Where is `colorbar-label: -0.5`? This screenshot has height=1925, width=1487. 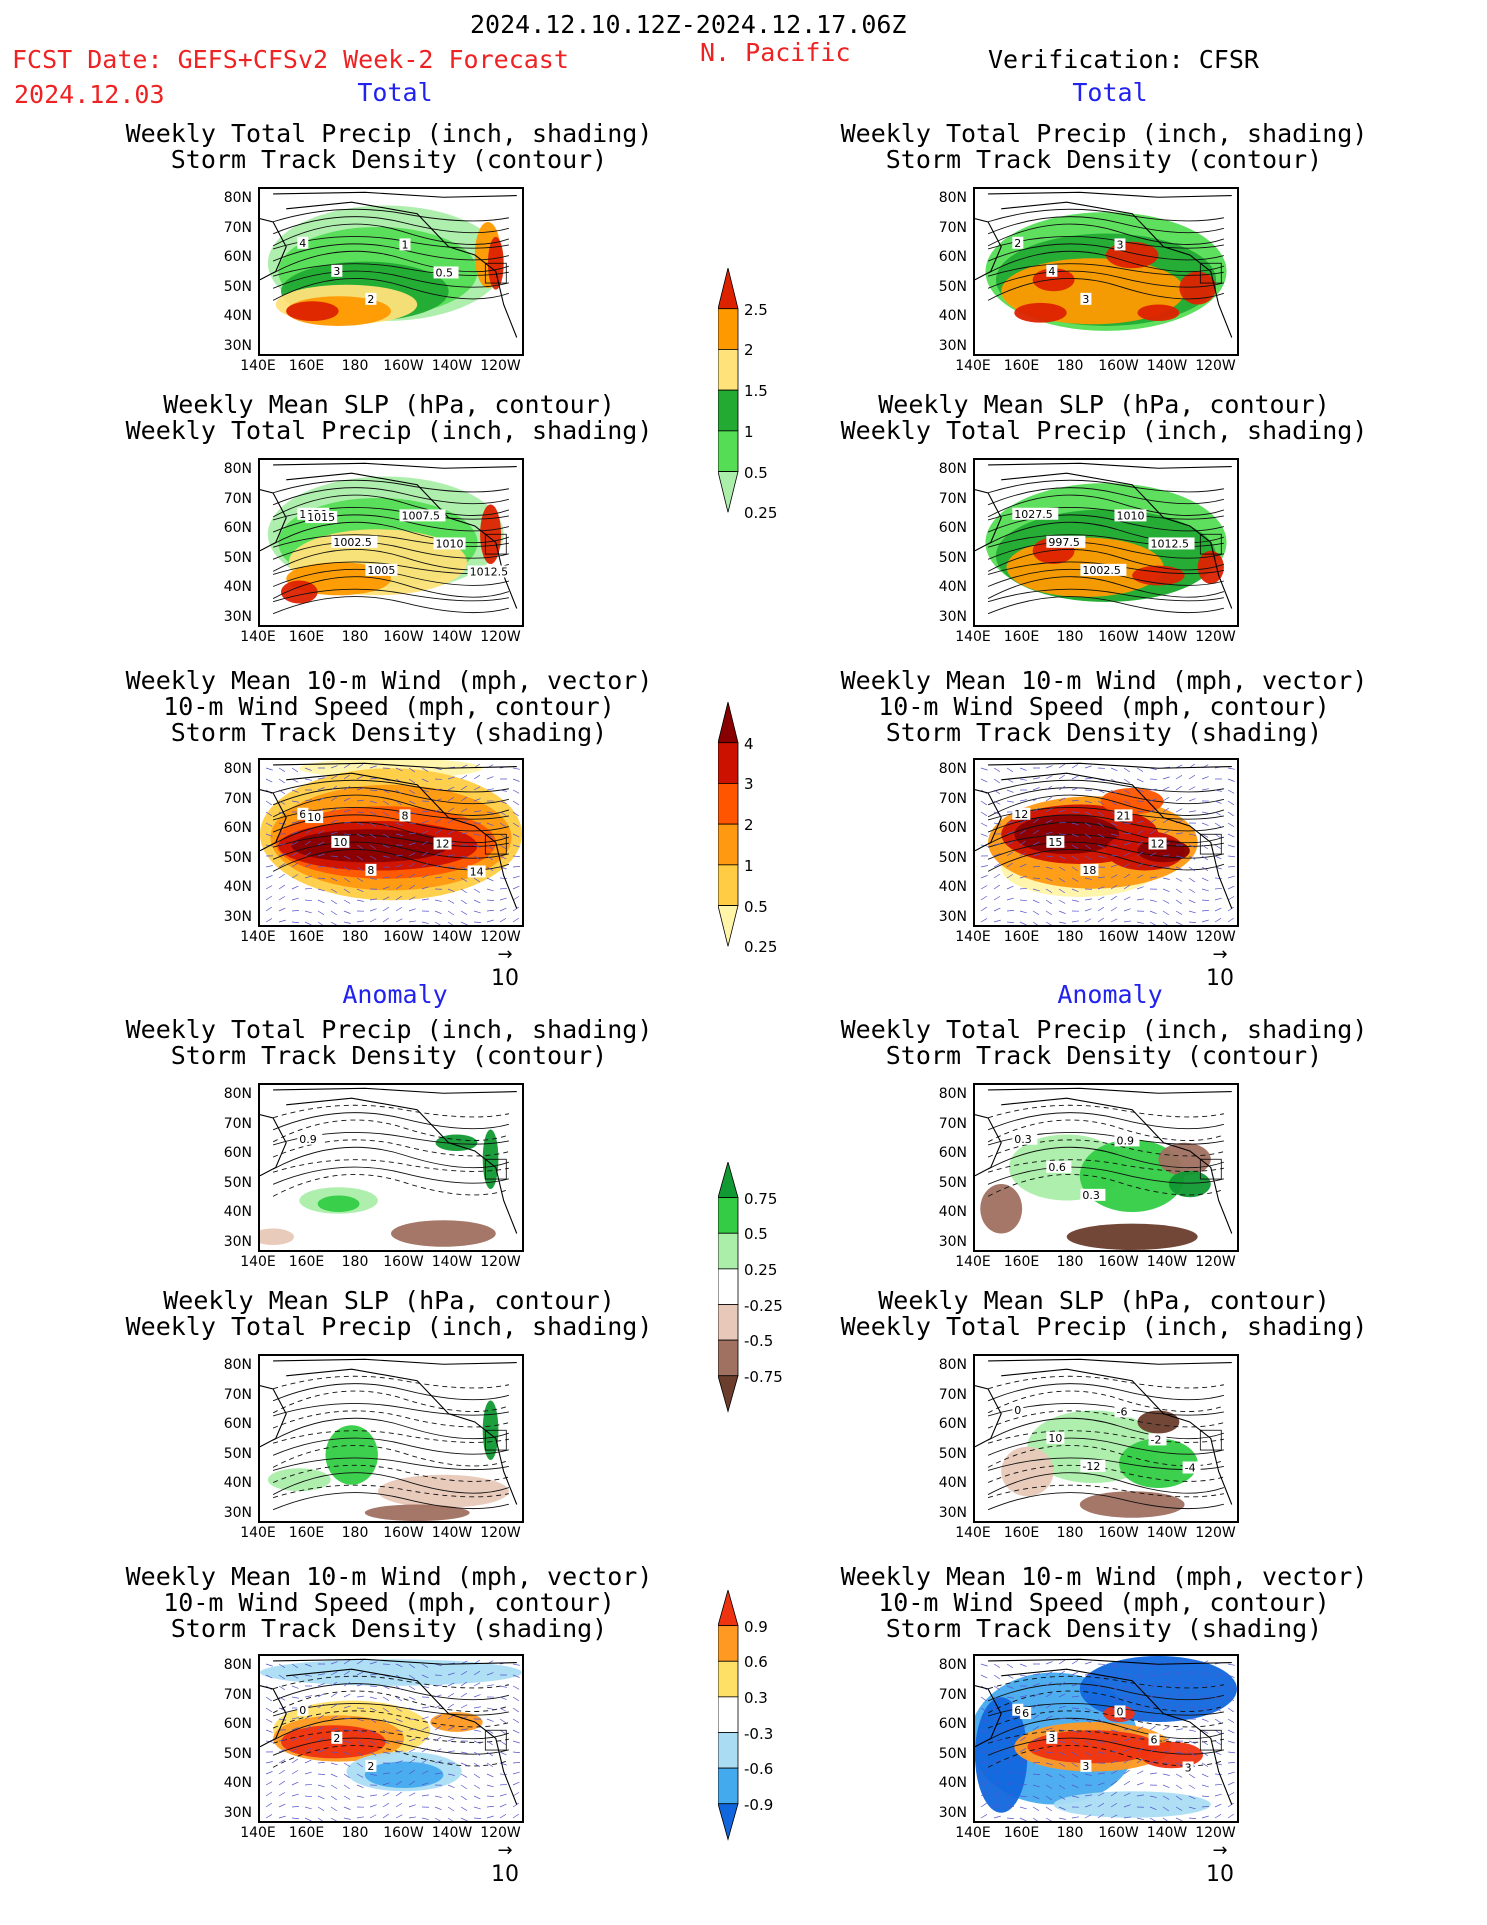 colorbar-label: -0.5 is located at coordinates (759, 1341).